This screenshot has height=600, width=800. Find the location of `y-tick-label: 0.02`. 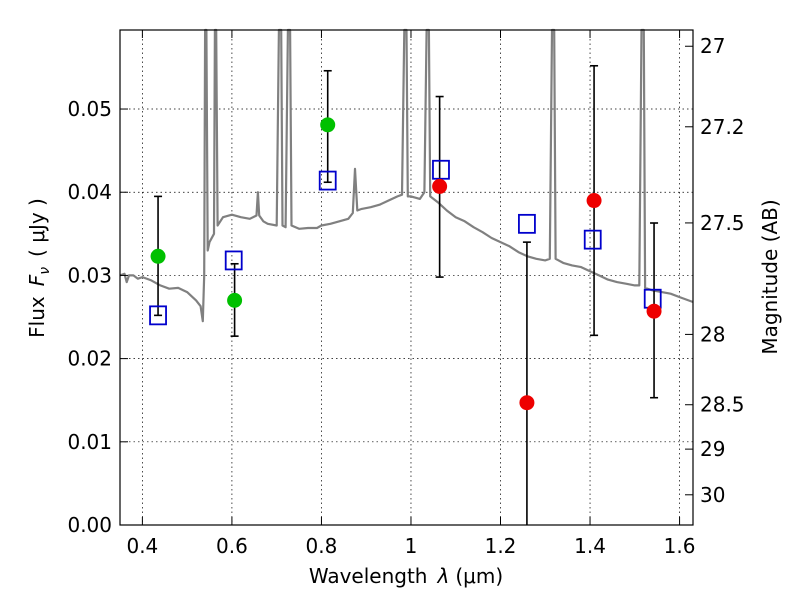

y-tick-label: 0.02 is located at coordinates (89, 359).